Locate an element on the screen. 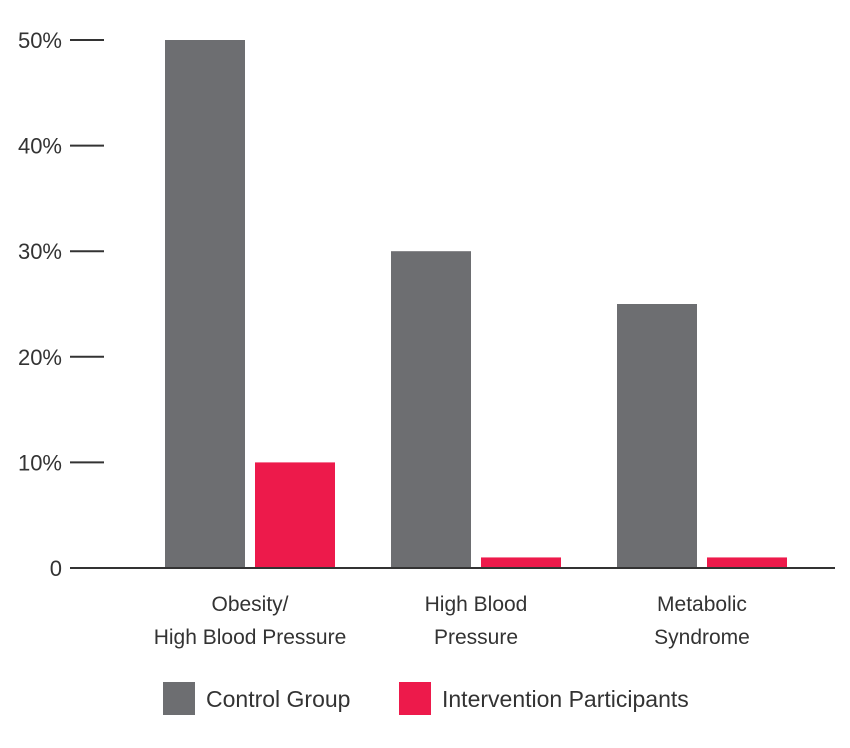 The height and width of the screenshot is (748, 850). y-tick-label: 0 is located at coordinates (56, 568).